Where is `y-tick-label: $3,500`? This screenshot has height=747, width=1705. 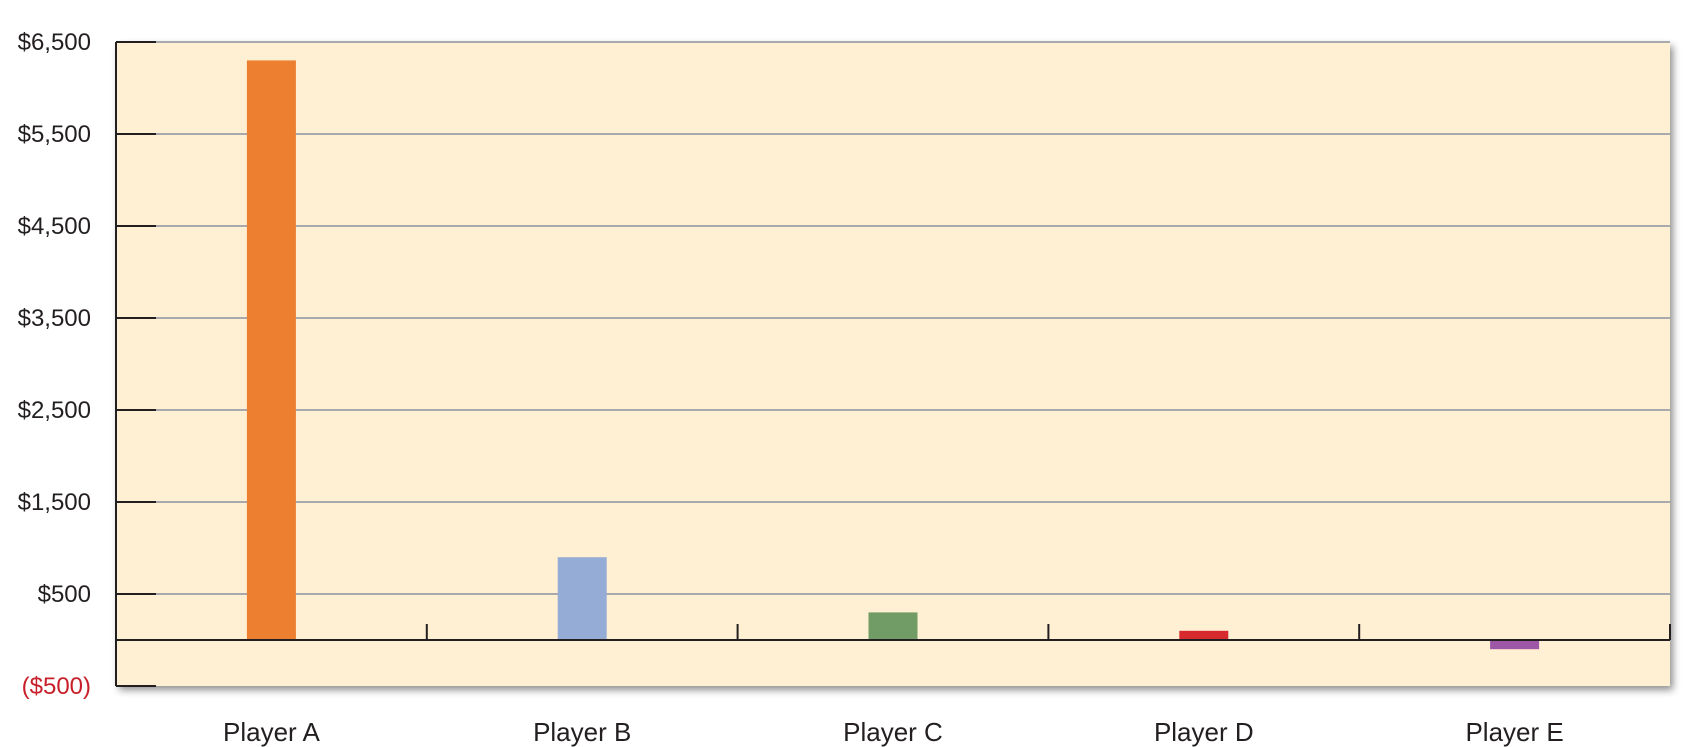 y-tick-label: $3,500 is located at coordinates (54, 318).